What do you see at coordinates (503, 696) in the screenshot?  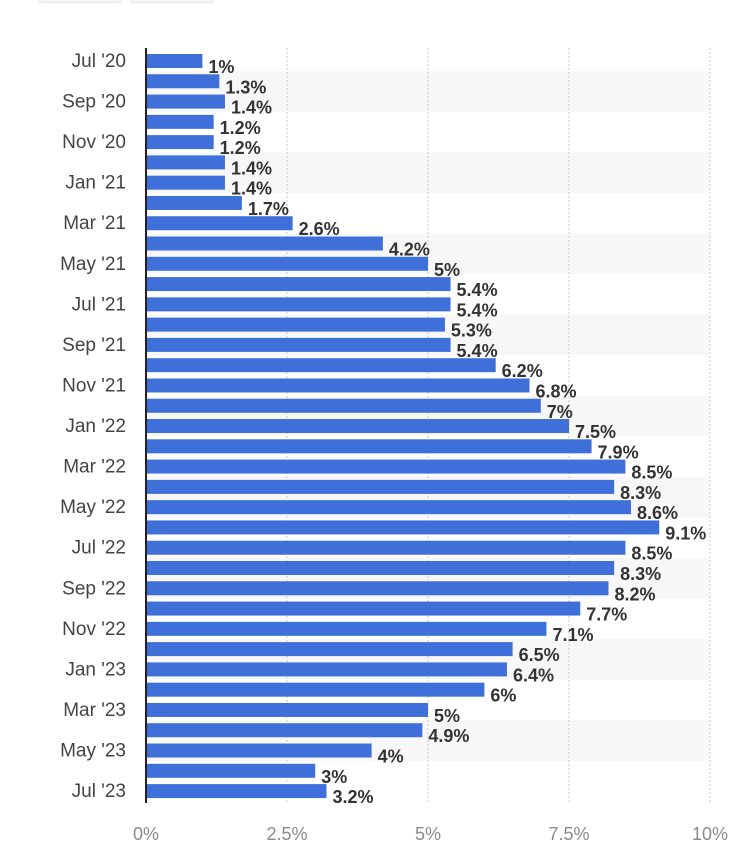 I see `bar-value-label: 6%` at bounding box center [503, 696].